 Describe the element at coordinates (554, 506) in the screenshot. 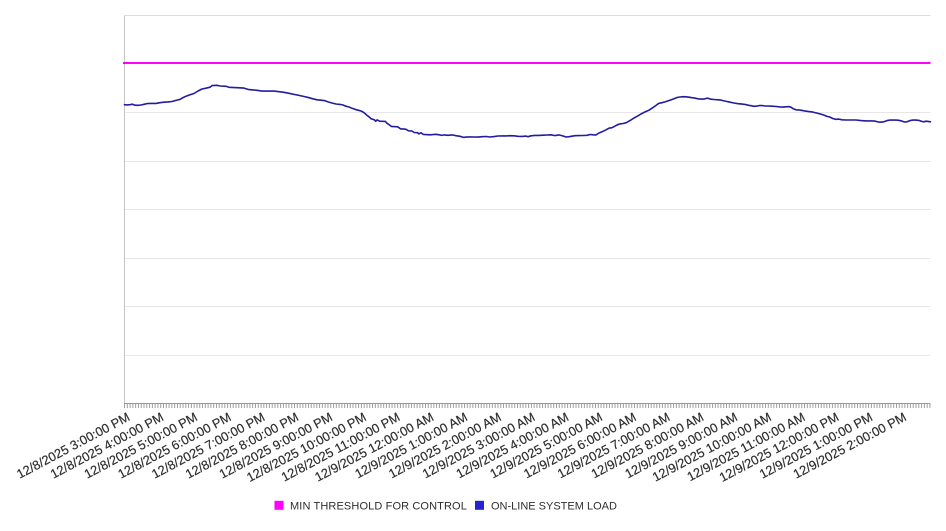

I see `svg-text: ON-LINE SYSTEM LOAD` at that location.